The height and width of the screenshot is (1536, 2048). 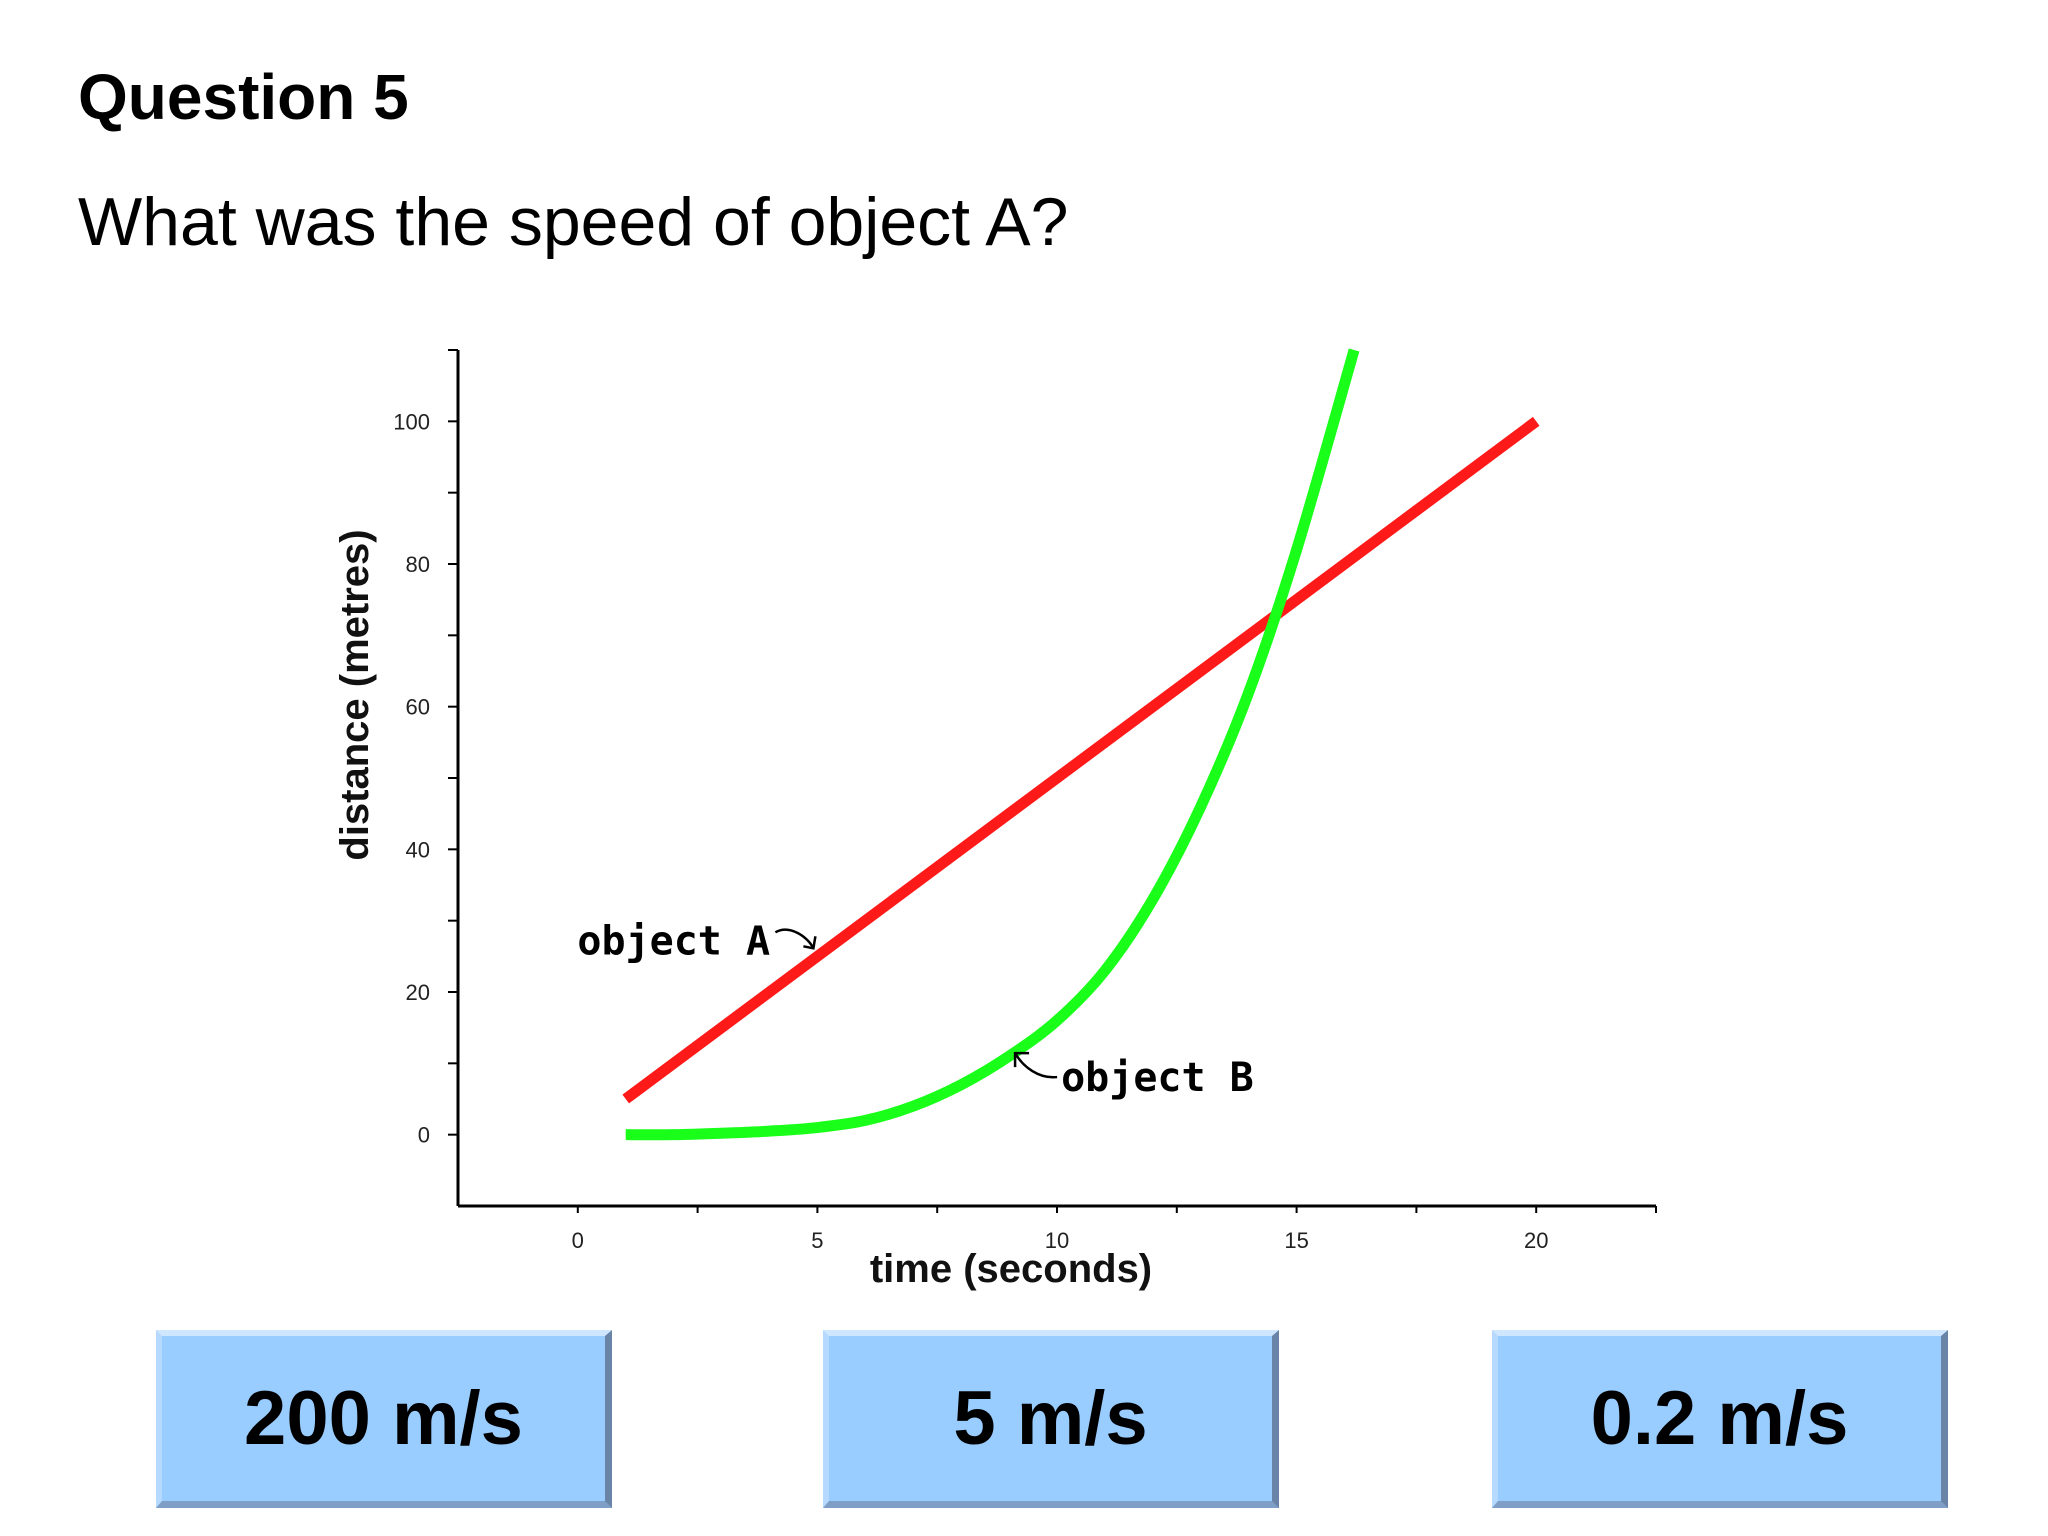 I want to click on question-text: What was the speed of object A?, so click(x=573, y=222).